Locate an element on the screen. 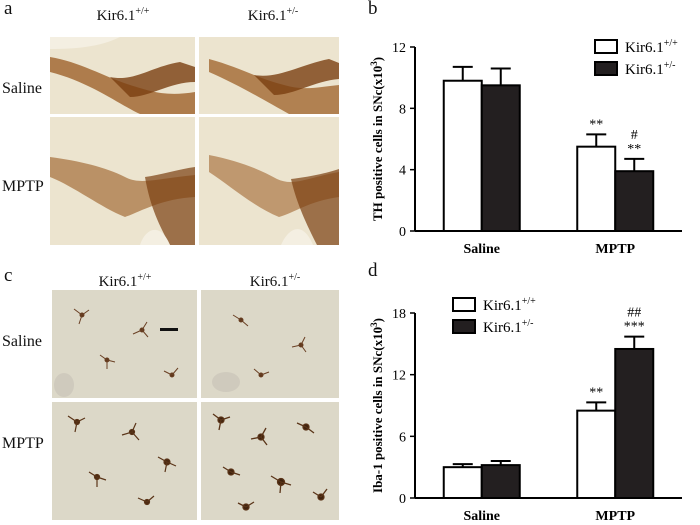  micrograph-th-het-mptp is located at coordinates (269, 181).